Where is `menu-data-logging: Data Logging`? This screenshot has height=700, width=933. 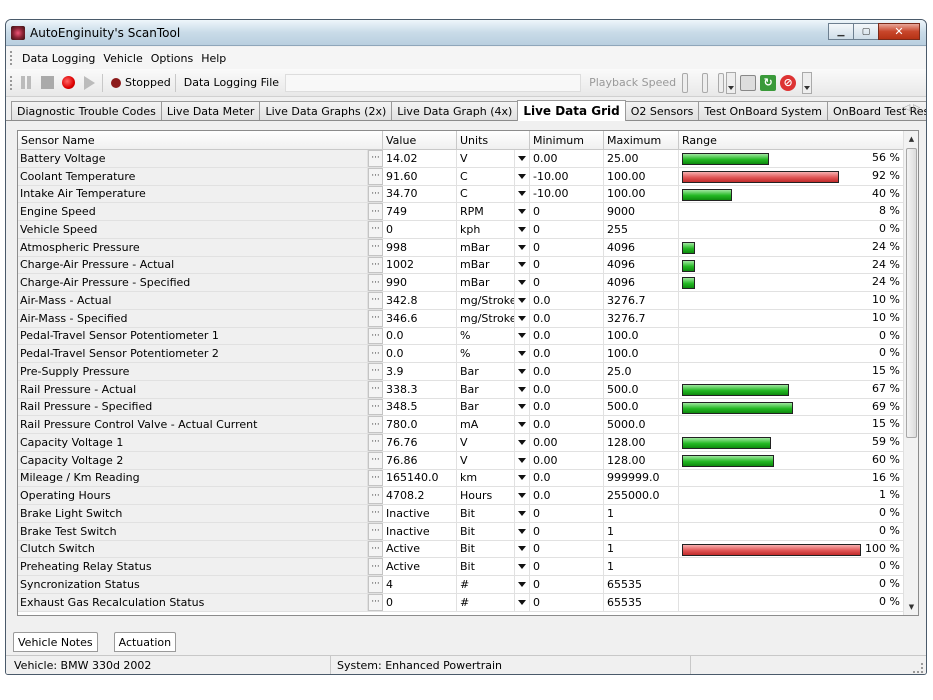
menu-data-logging: Data Logging is located at coordinates (59, 58).